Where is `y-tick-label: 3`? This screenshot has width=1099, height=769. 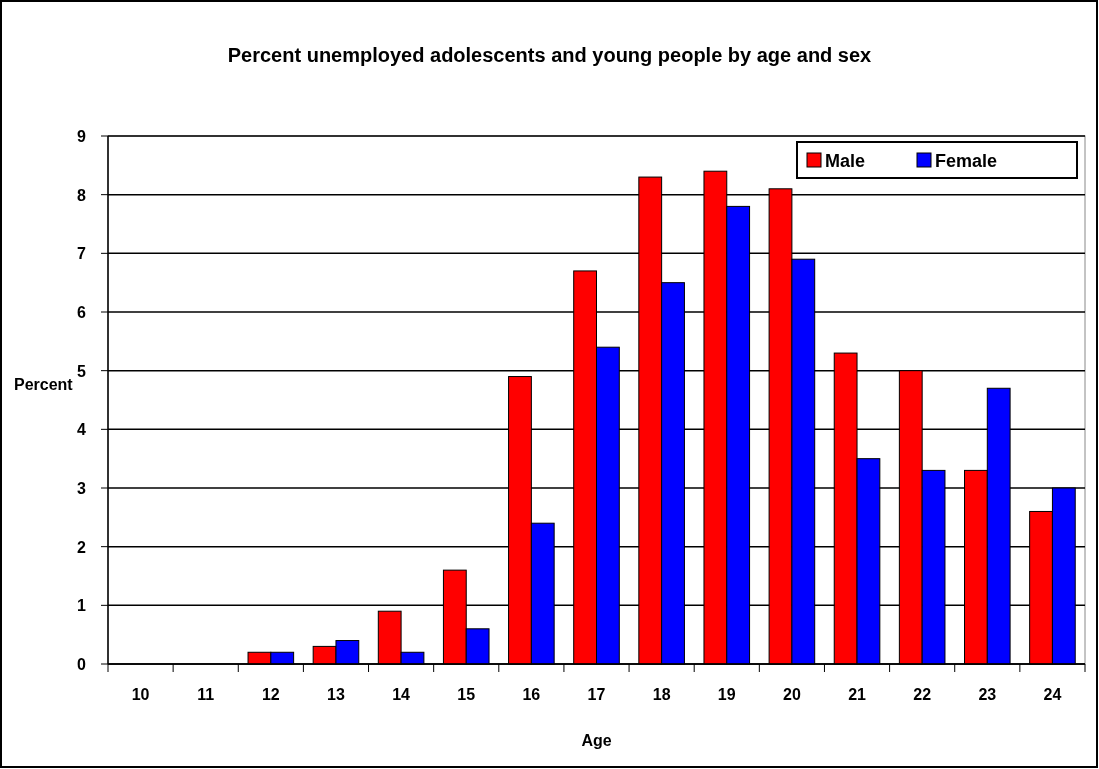 y-tick-label: 3 is located at coordinates (82, 488).